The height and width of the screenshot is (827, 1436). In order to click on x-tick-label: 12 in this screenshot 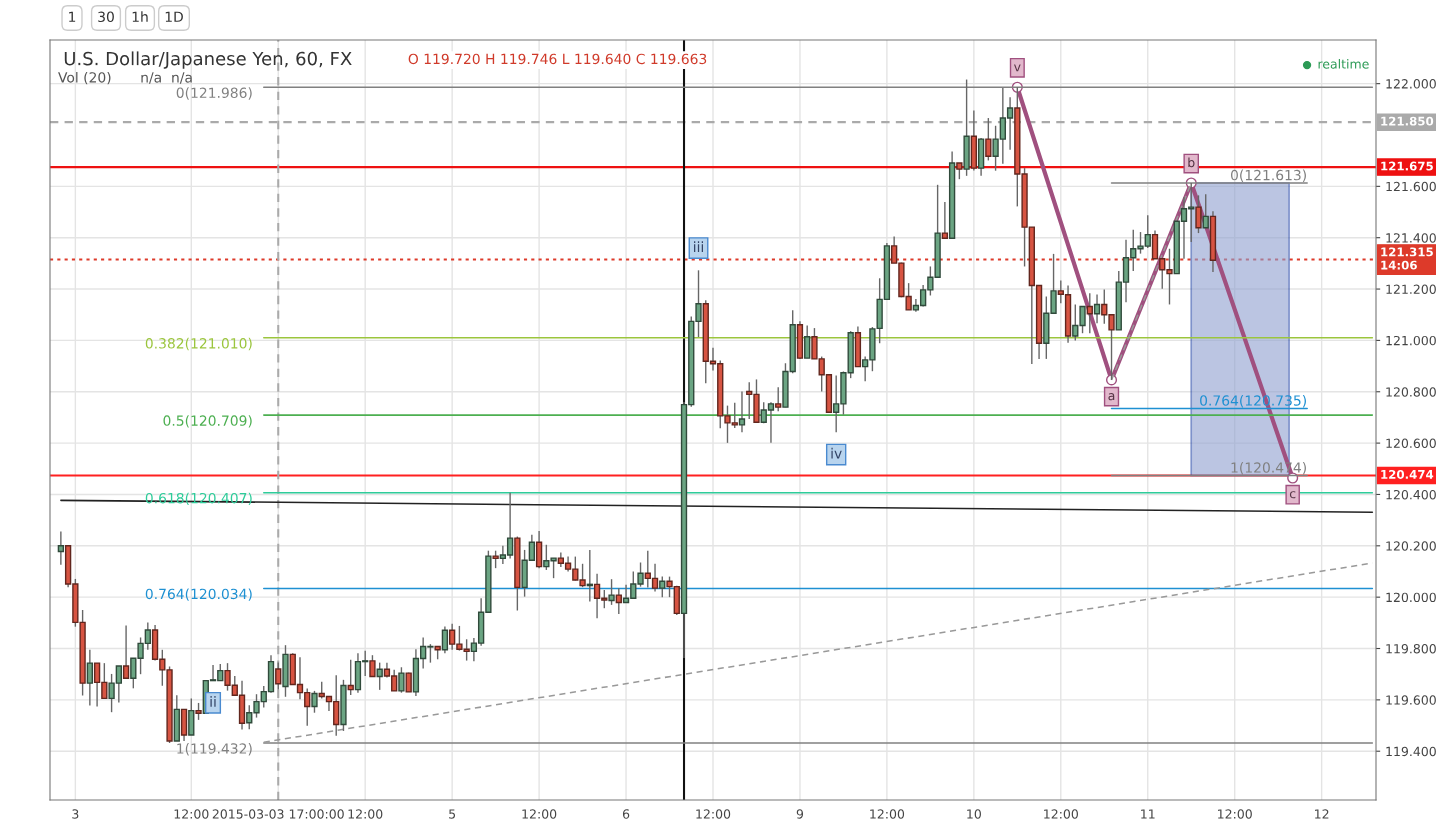, I will do `click(1322, 814)`.